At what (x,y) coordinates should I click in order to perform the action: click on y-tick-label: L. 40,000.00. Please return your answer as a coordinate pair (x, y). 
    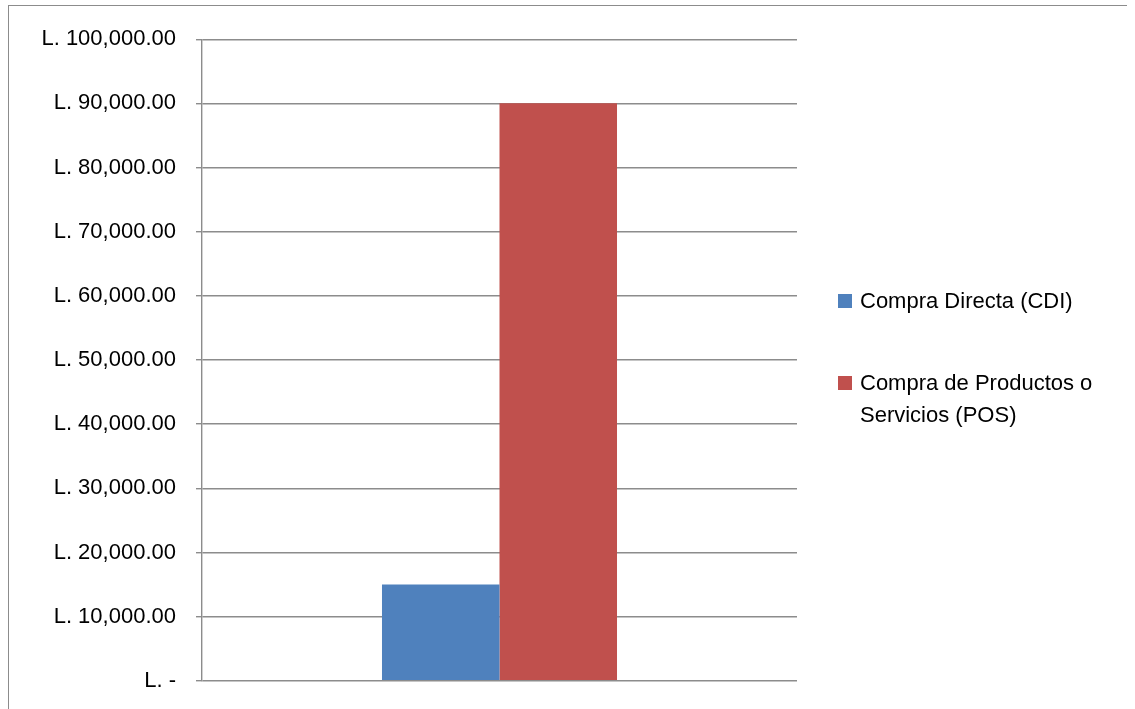
    Looking at the image, I should click on (114, 423).